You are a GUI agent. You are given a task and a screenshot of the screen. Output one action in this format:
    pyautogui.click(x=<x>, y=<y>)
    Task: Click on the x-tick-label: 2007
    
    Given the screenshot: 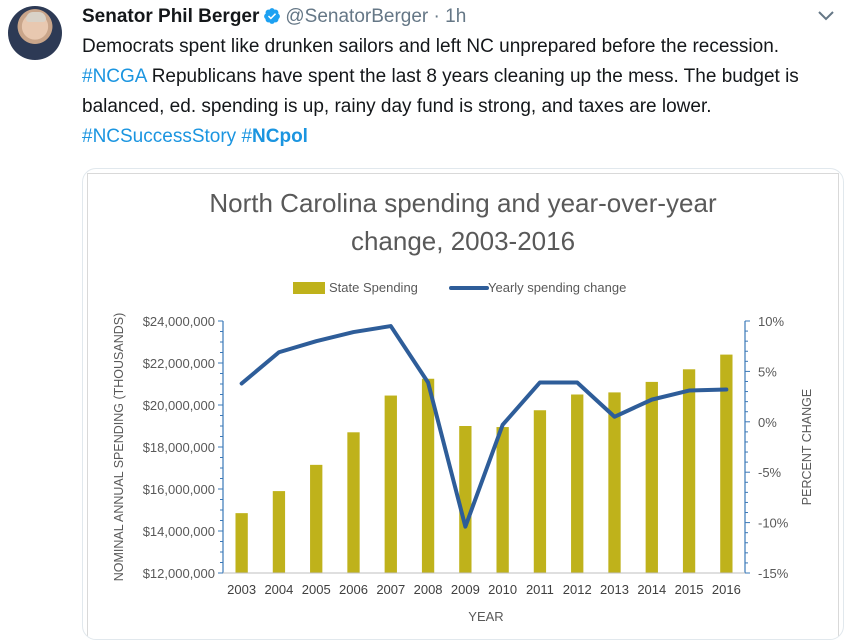 What is the action you would take?
    pyautogui.click(x=390, y=589)
    